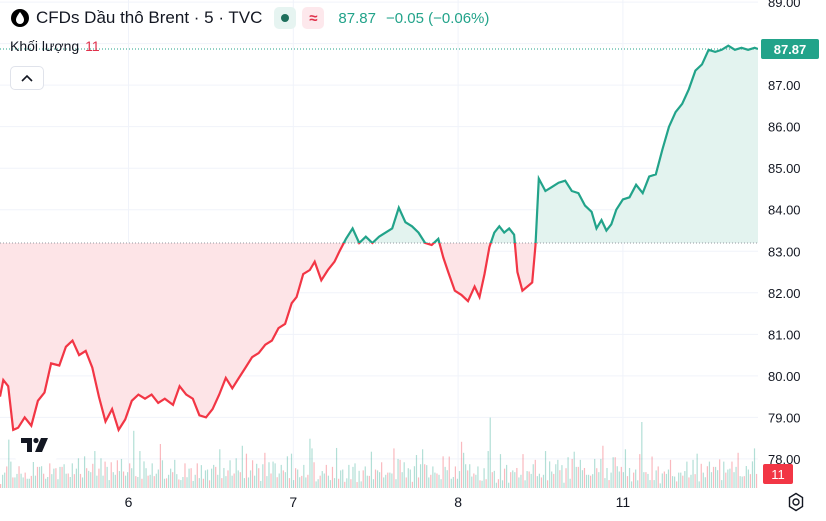  I want to click on volume-label-bg, so click(778, 474).